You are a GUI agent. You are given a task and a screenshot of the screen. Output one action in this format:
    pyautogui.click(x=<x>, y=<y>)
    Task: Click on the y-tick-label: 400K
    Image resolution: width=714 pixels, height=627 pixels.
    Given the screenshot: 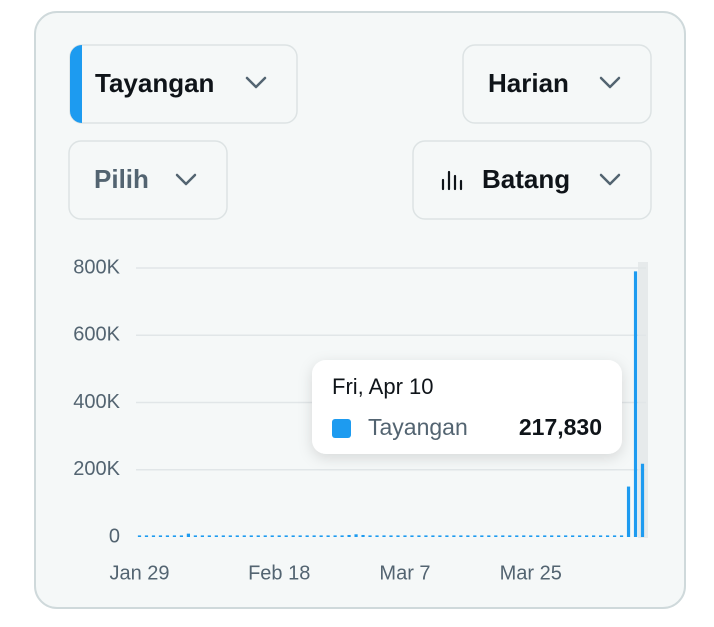 What is the action you would take?
    pyautogui.click(x=96, y=402)
    